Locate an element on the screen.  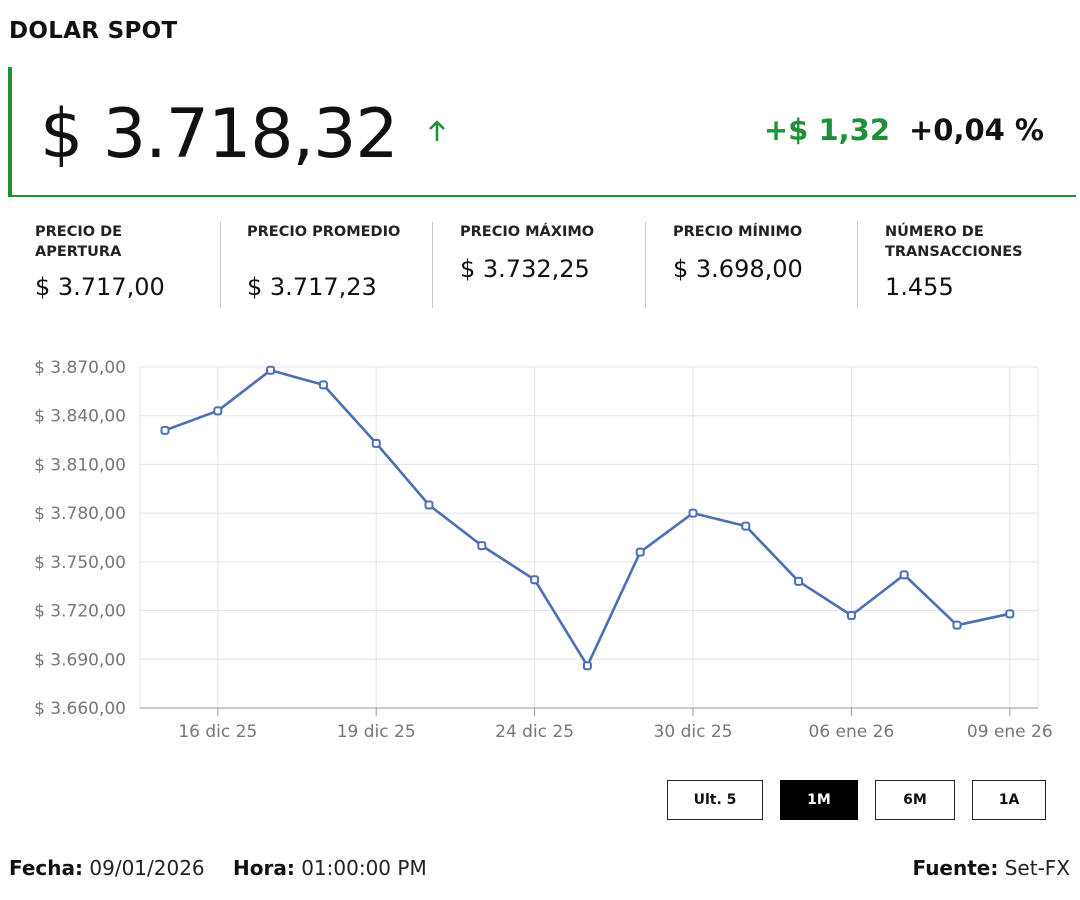
stat-value: $ 3.732,25 is located at coordinates (525, 269).